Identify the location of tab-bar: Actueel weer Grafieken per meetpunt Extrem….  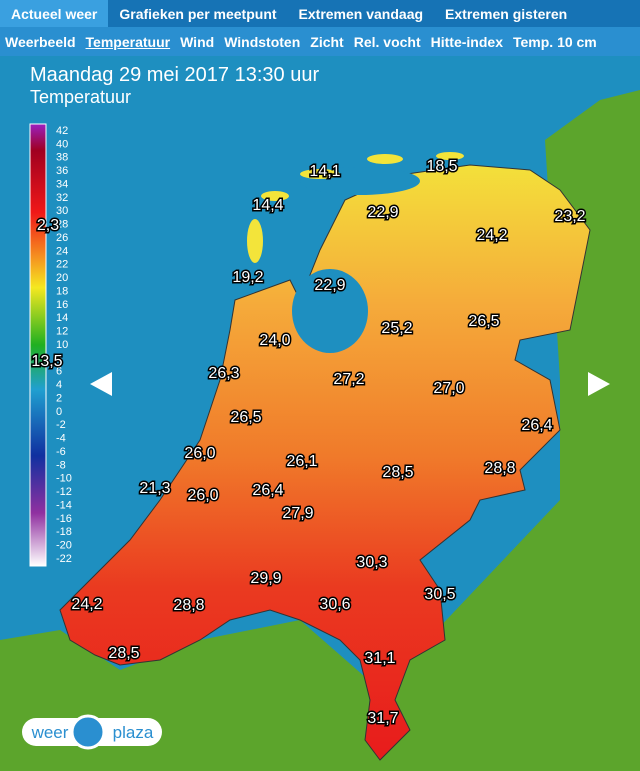
(320, 13).